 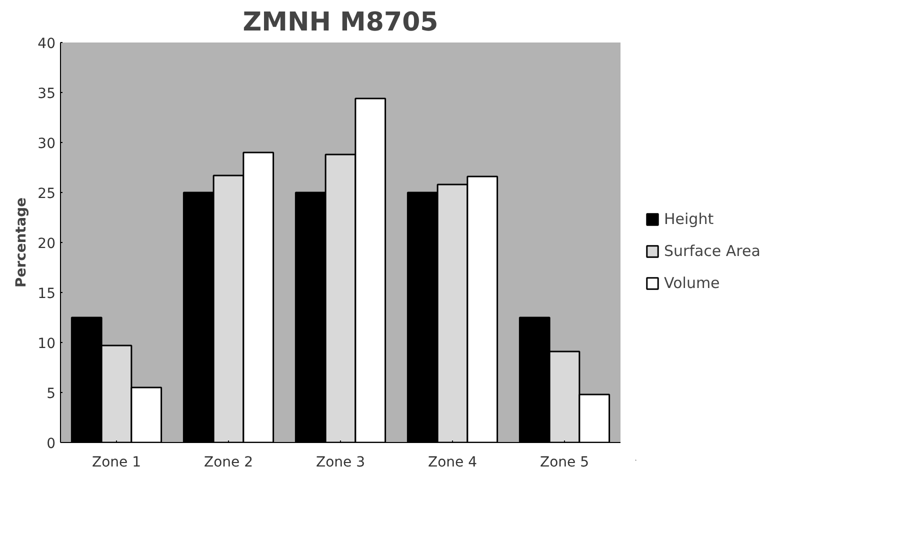 I want to click on y-tick-label: 30, so click(x=47, y=144).